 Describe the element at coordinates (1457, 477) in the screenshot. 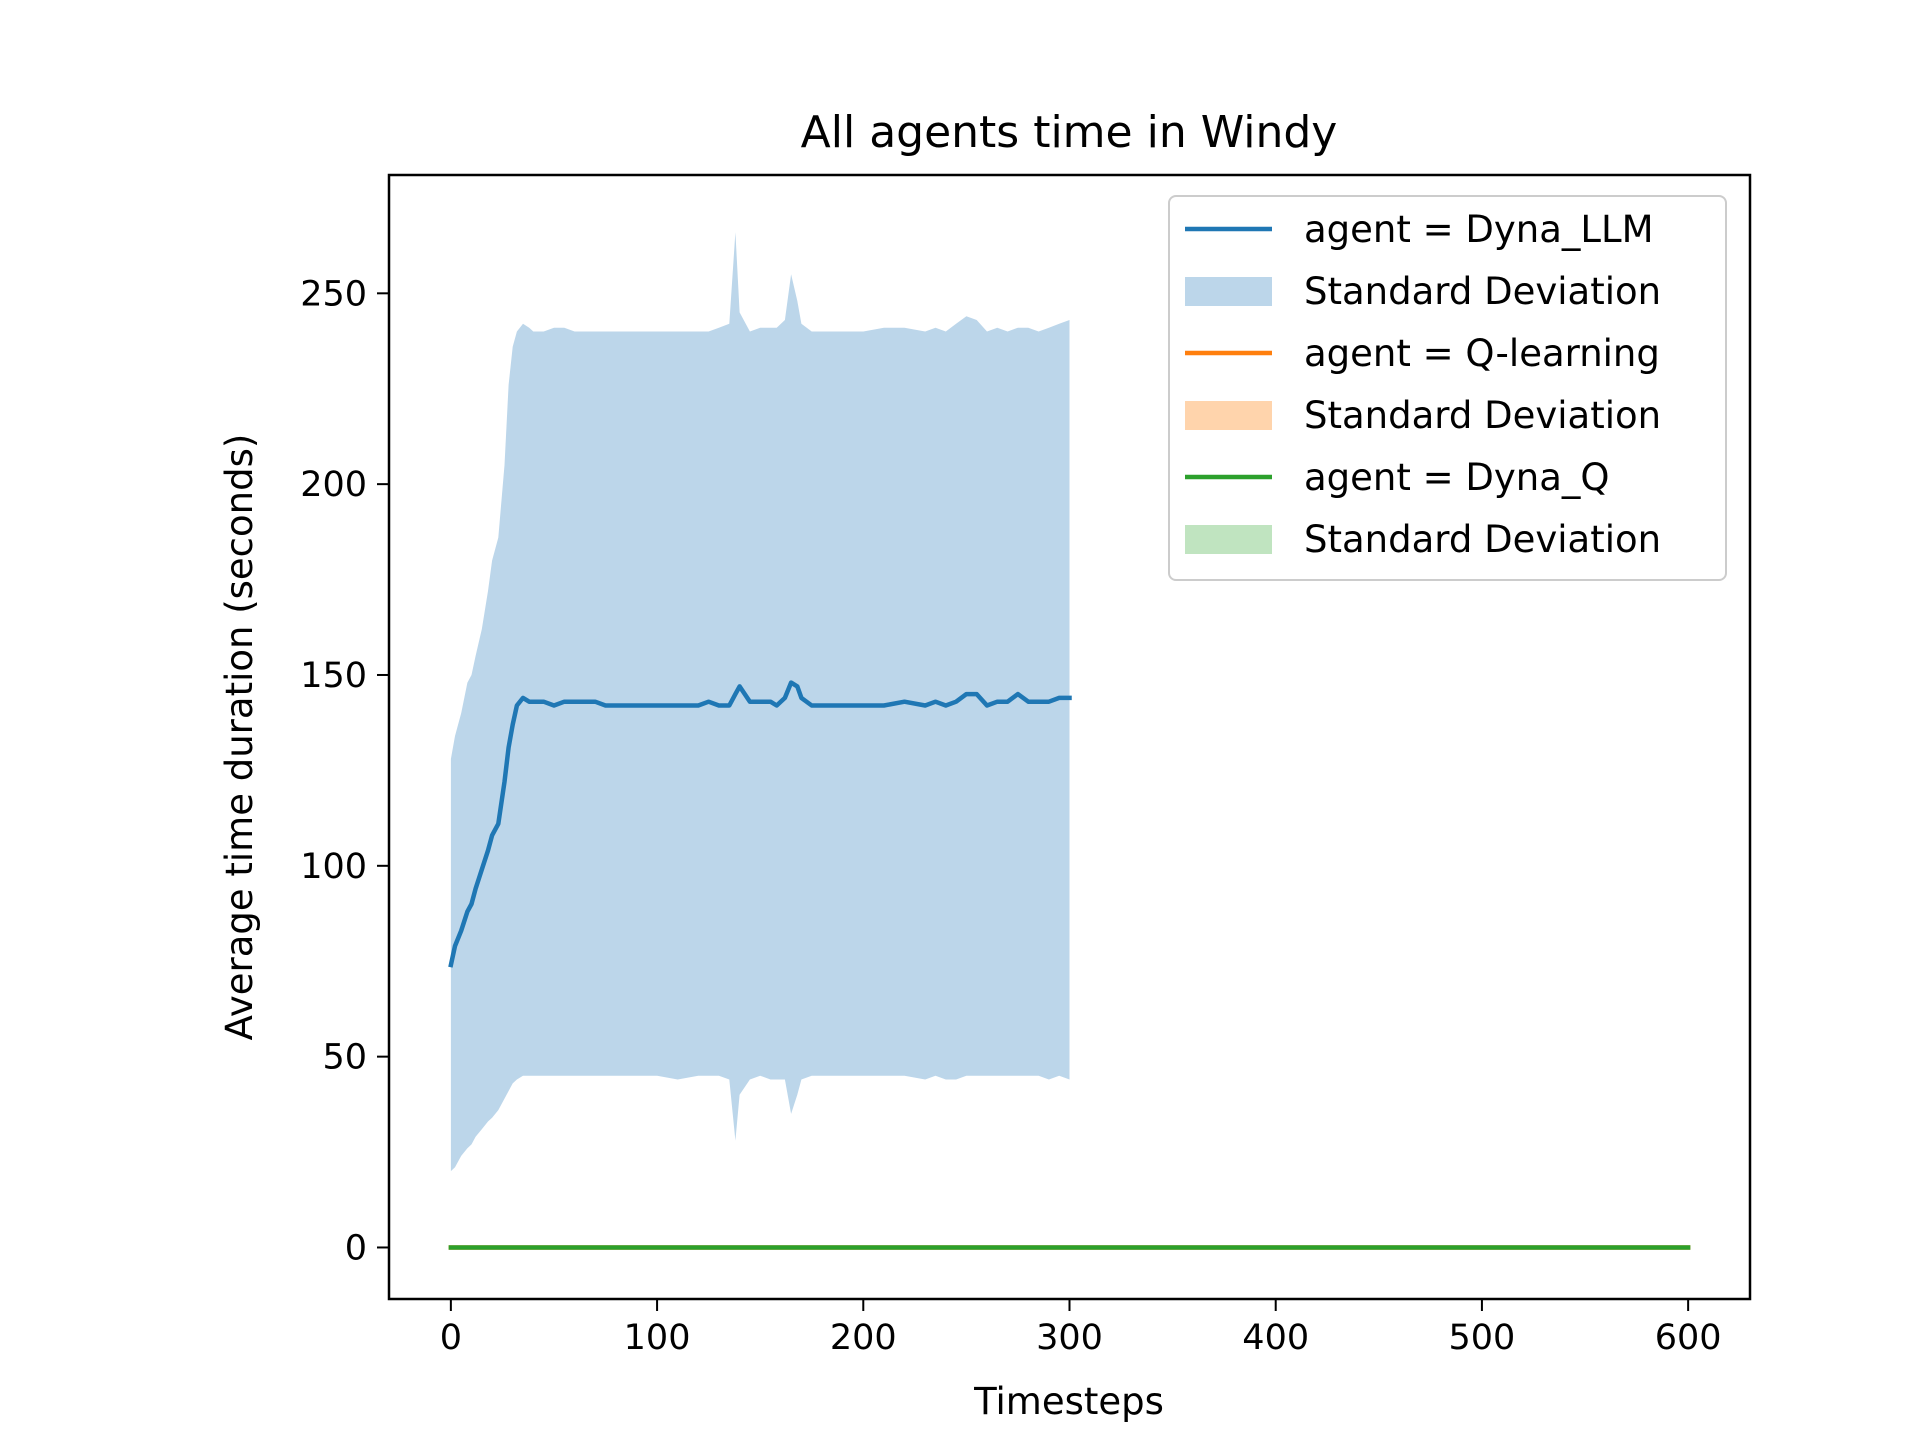

I see `legend-label: agent = Dyna_Q` at that location.